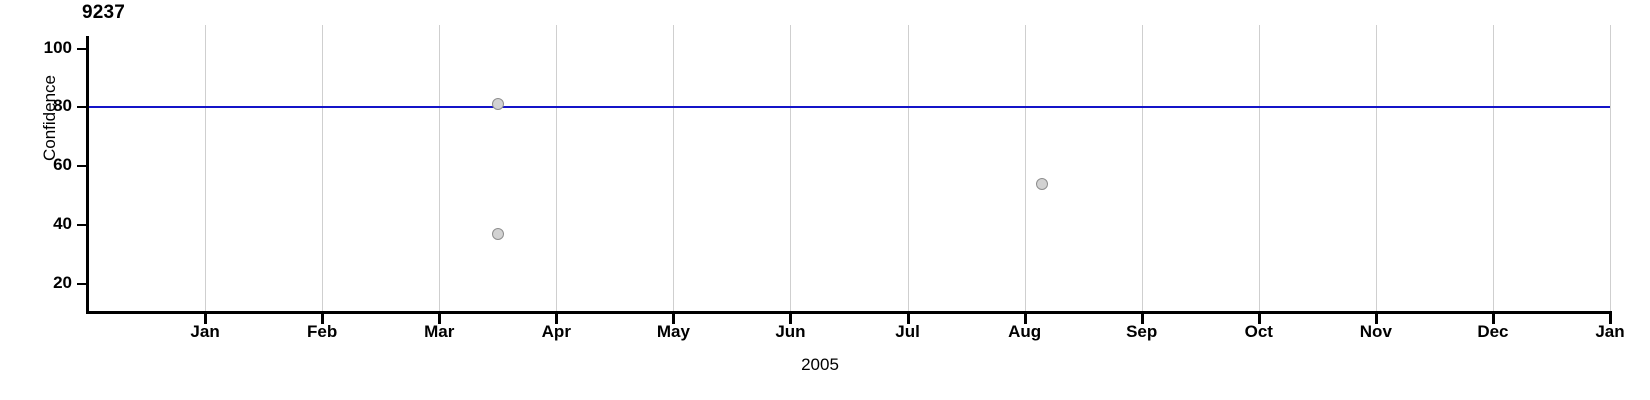  Describe the element at coordinates (907, 331) in the screenshot. I see `x-tick-label-jul-6: Jul` at that location.